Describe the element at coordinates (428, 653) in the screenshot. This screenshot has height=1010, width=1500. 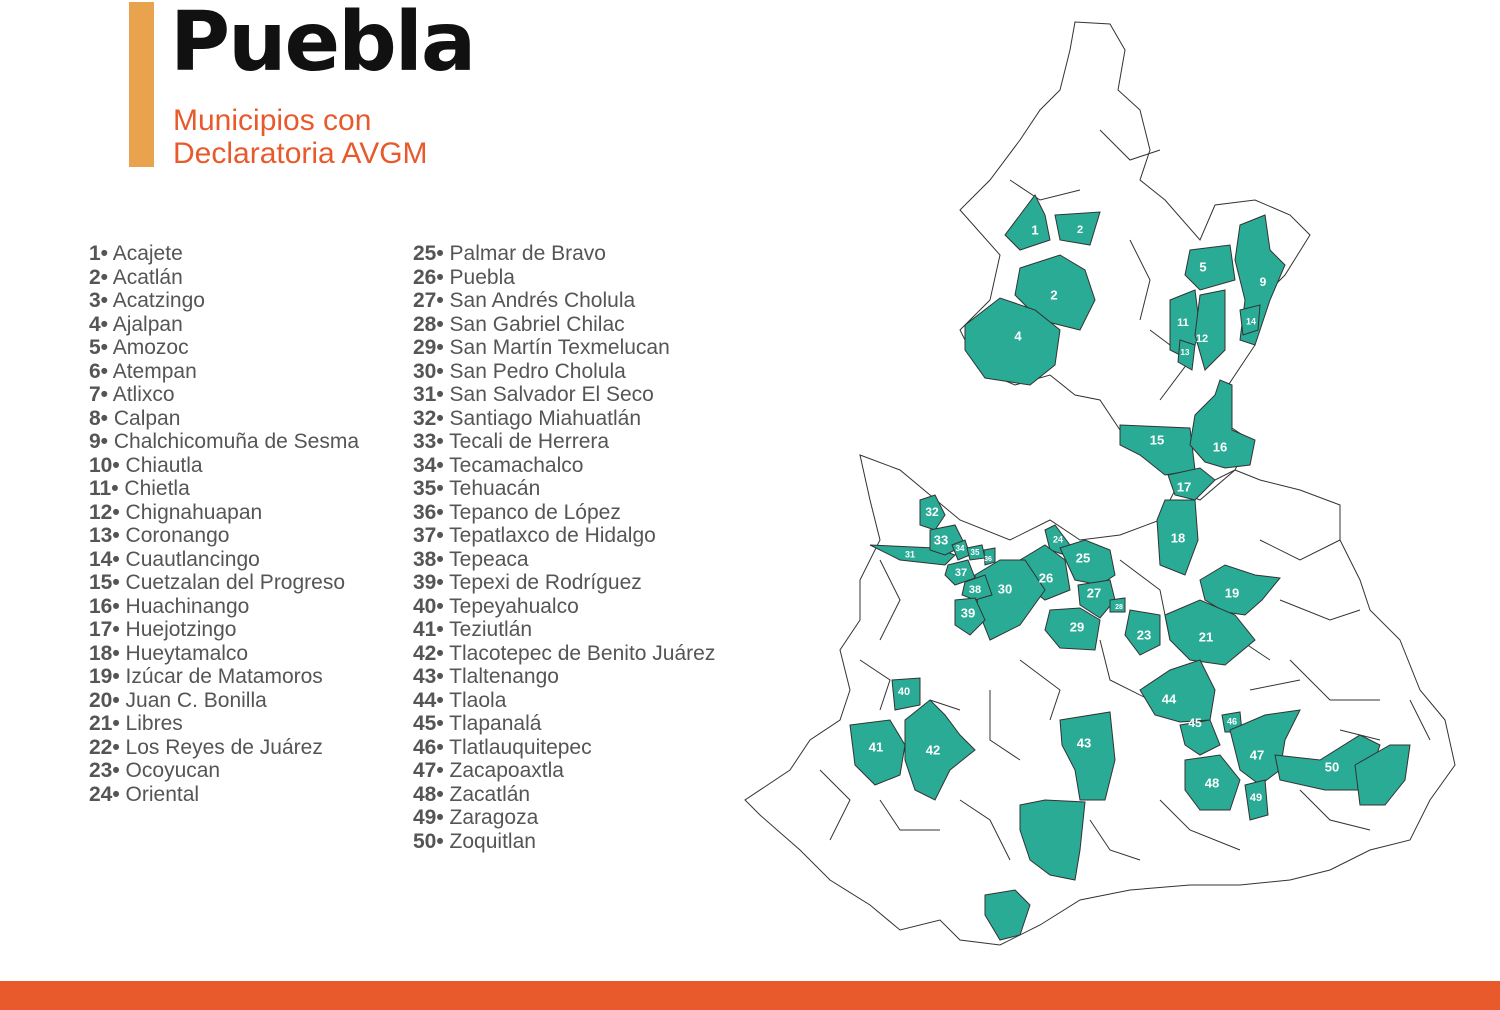
I see `municipality-number: 42•` at that location.